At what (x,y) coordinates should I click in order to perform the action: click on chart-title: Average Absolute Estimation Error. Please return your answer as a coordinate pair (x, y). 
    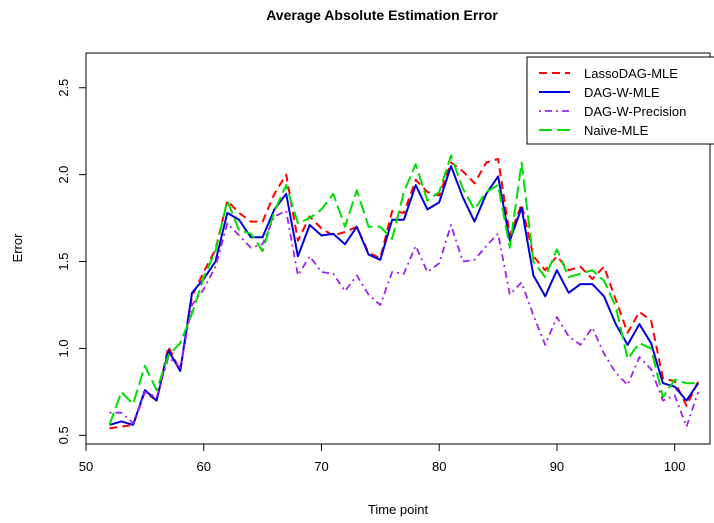
    Looking at the image, I should click on (382, 15).